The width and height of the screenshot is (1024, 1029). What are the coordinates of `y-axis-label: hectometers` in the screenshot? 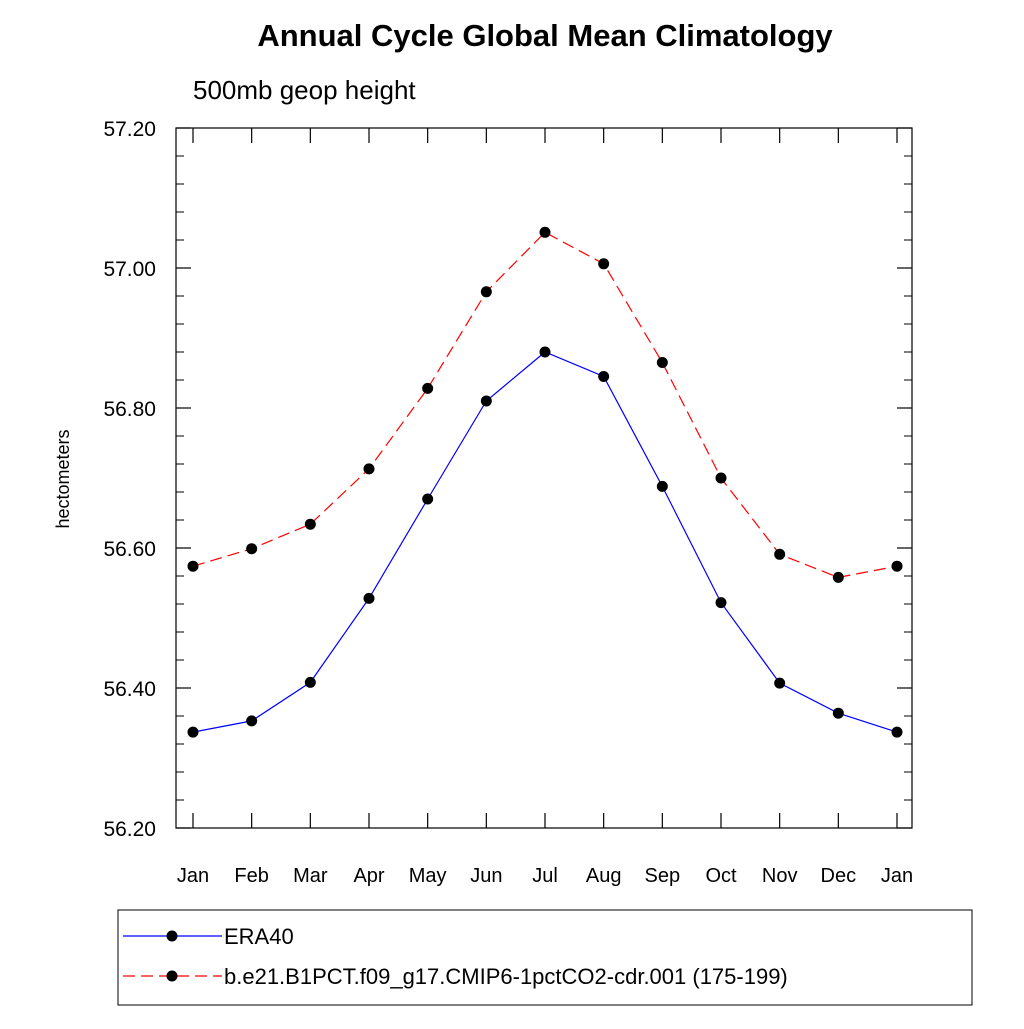 It's located at (63, 478).